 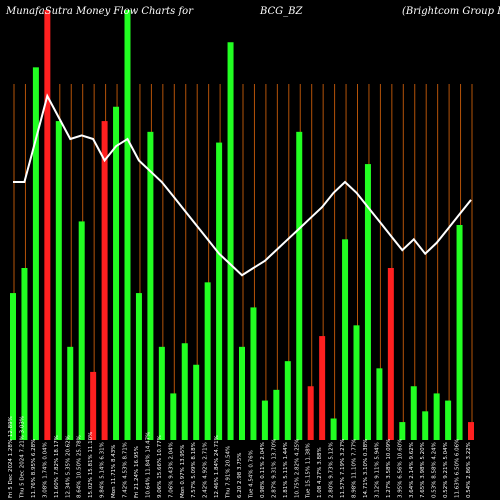 What do you see at coordinates (160, 466) in the screenshot?
I see `x-tick-label: 9.06% 15.66% 10.77%` at bounding box center [160, 466].